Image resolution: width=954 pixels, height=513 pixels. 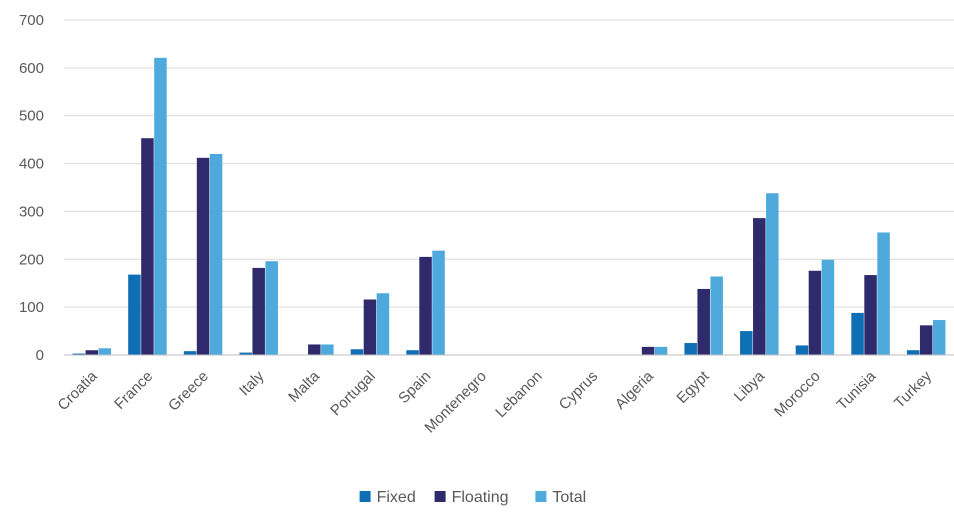 What do you see at coordinates (31, 116) in the screenshot?
I see `y-tick-label: 500` at bounding box center [31, 116].